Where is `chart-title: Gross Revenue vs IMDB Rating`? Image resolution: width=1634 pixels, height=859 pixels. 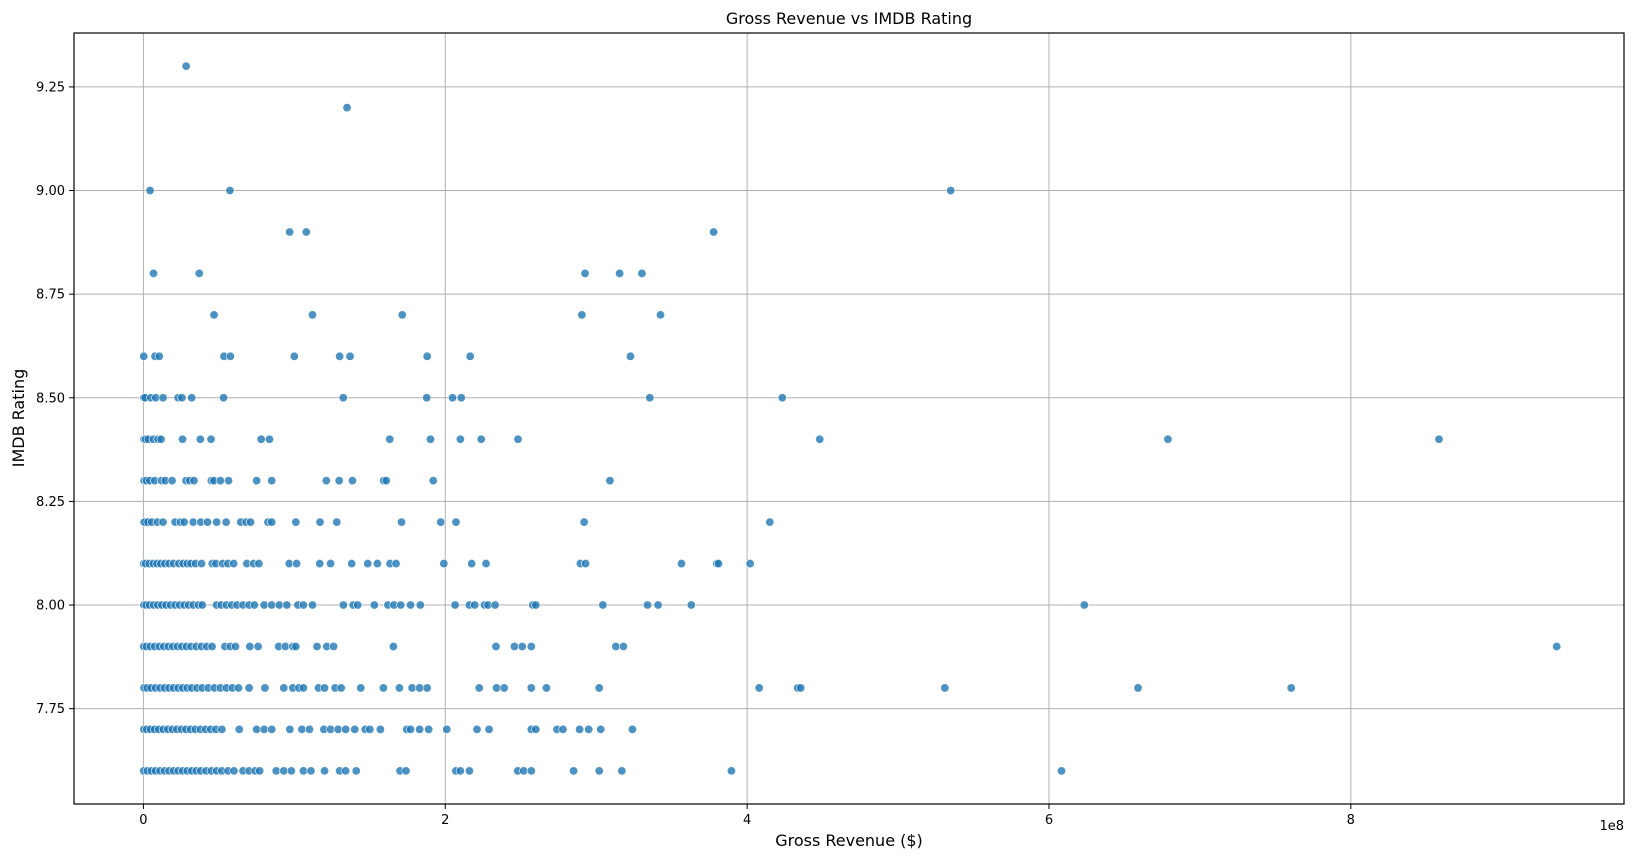
chart-title: Gross Revenue vs IMDB Rating is located at coordinates (849, 18).